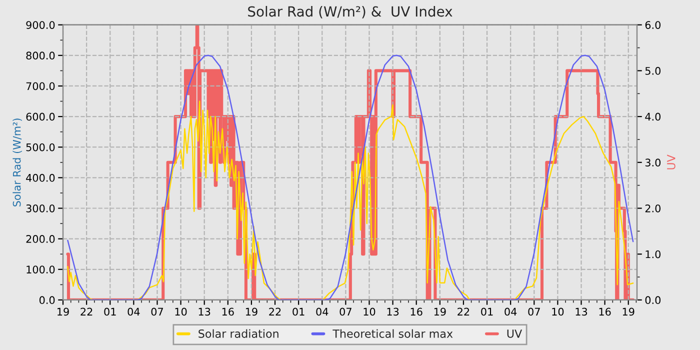 The width and height of the screenshot is (700, 350). I want to click on y2-tick-label: 5.0, so click(653, 70).